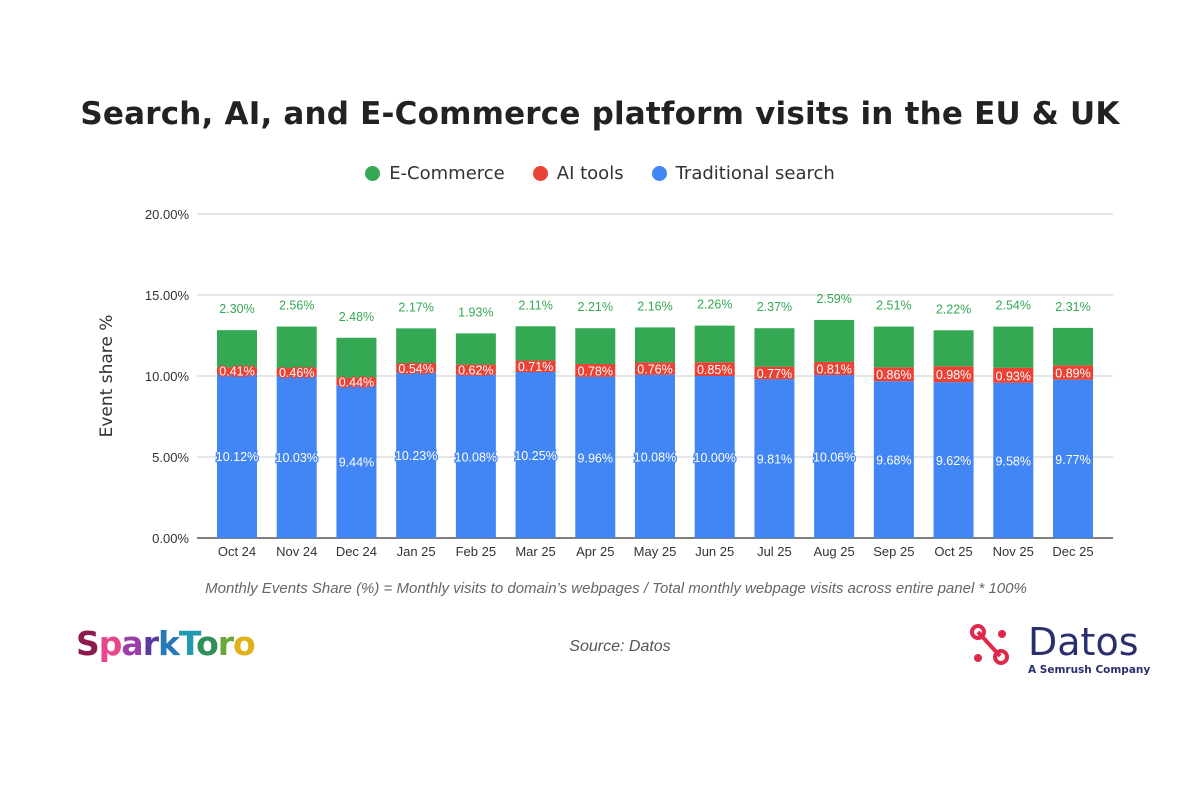 The height and width of the screenshot is (800, 1200). I want to click on x-tick-label: Apr 25, so click(595, 551).